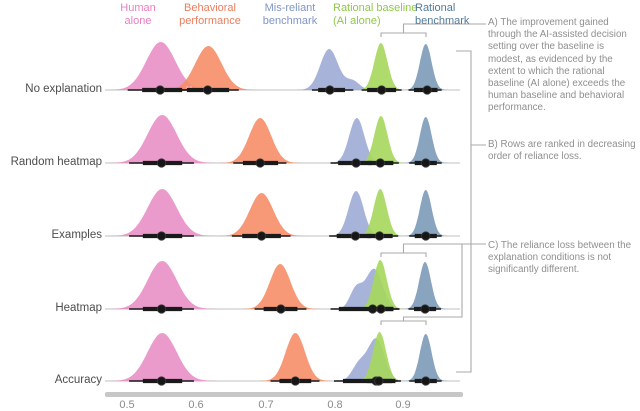  What do you see at coordinates (442, 14) in the screenshot?
I see `legend-rational-benchmark: Rational benchmark` at bounding box center [442, 14].